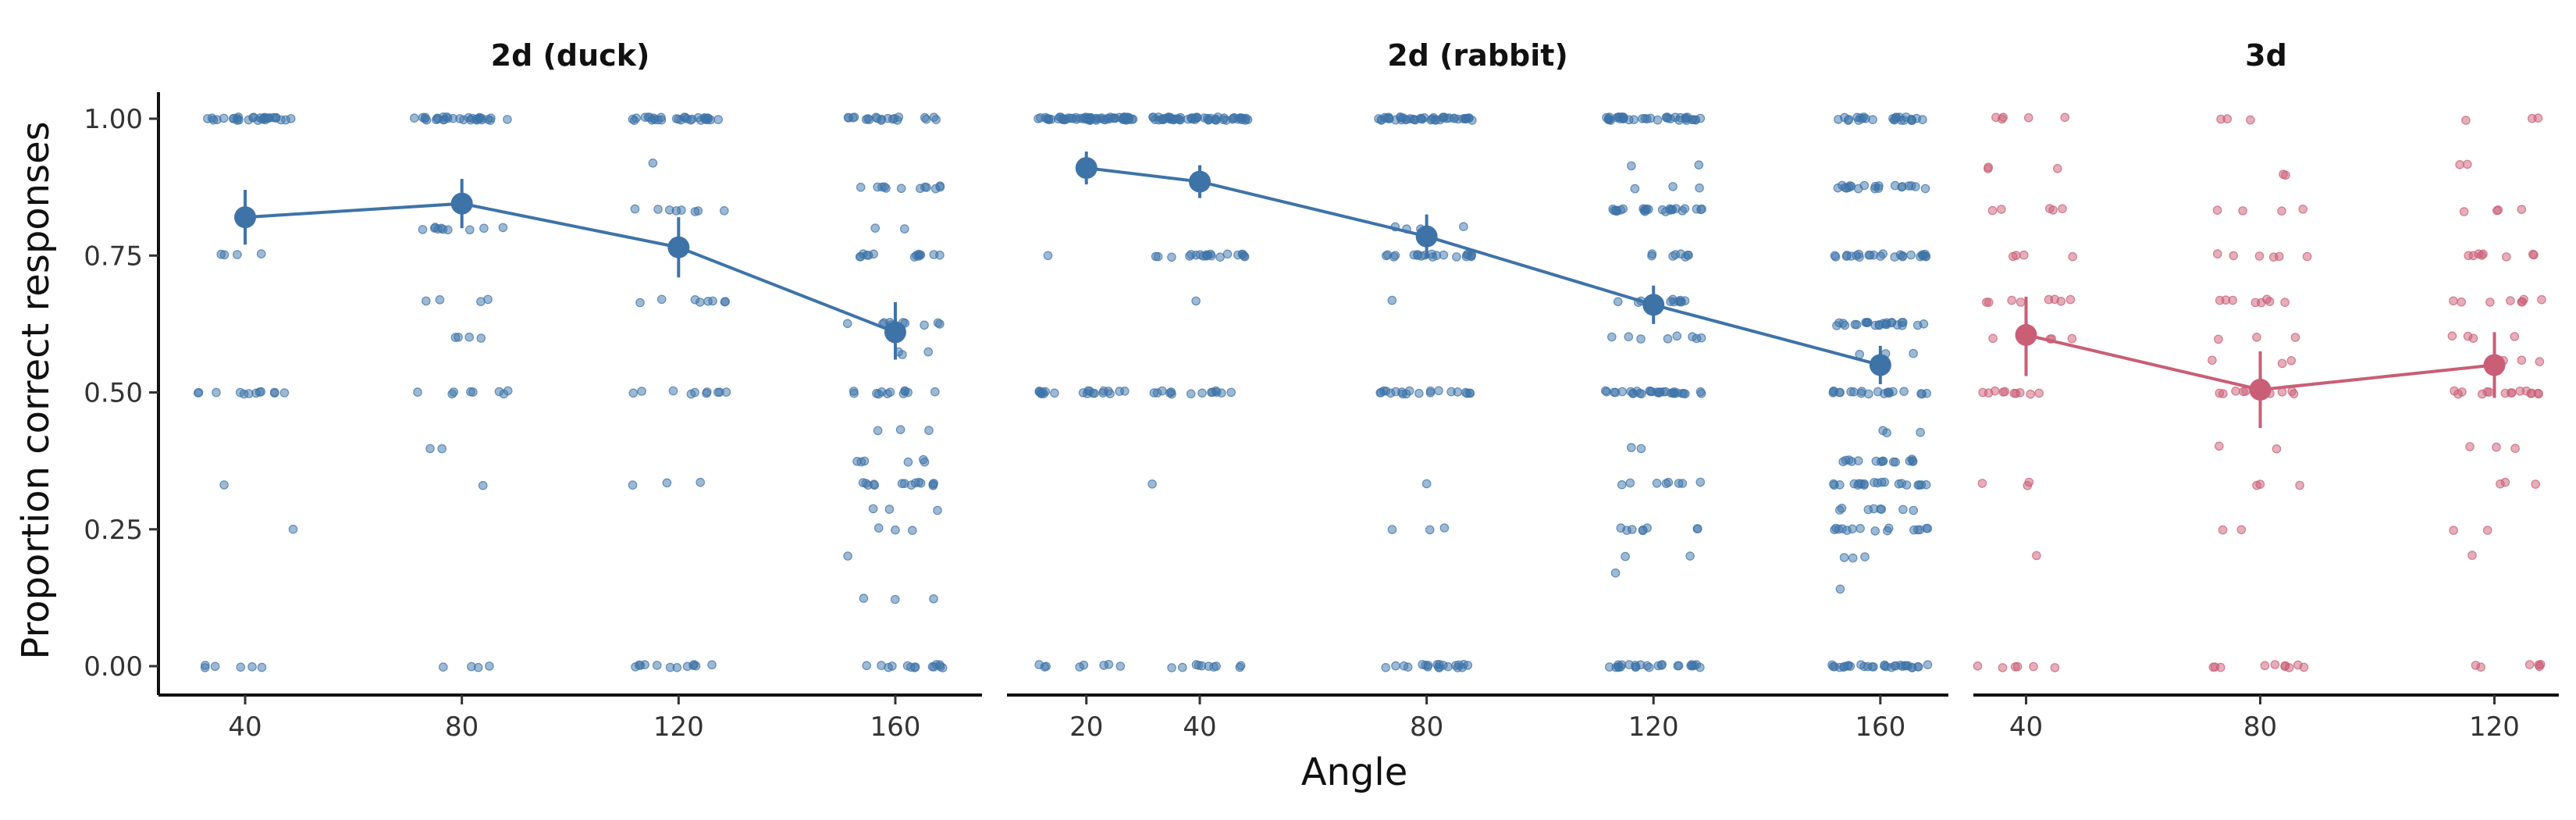 The image size is (2576, 820). What do you see at coordinates (2266, 55) in the screenshot?
I see `panel-title: 3d` at bounding box center [2266, 55].